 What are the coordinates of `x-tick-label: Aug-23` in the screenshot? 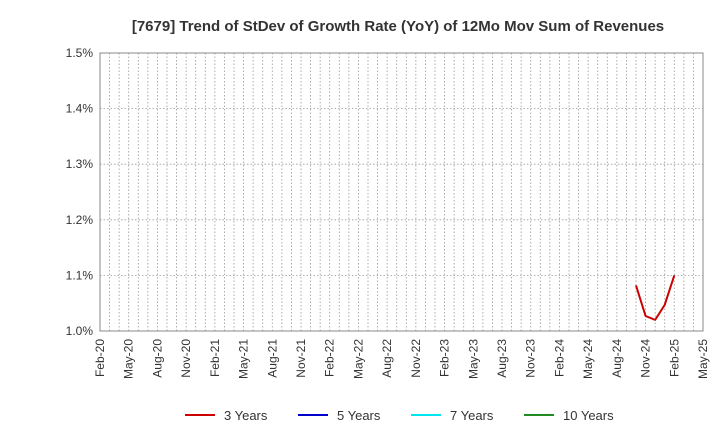 It's located at (502, 358).